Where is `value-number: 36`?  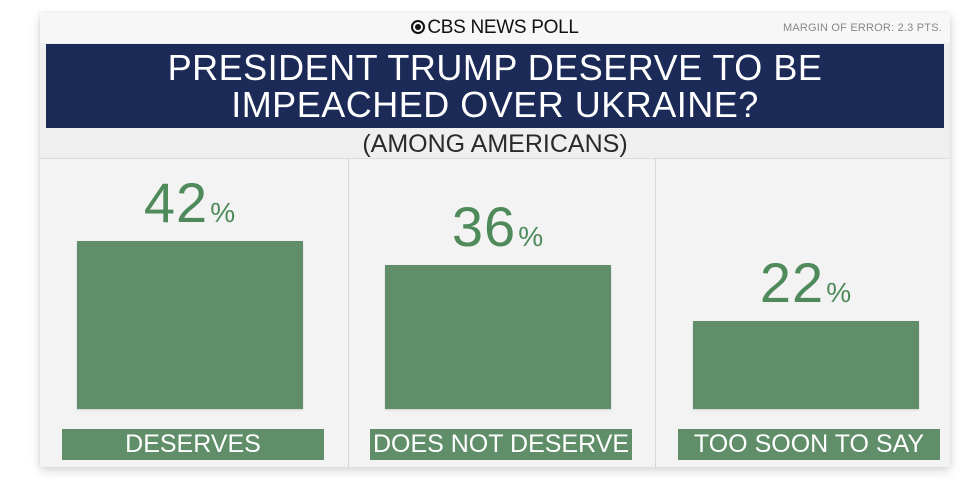 value-number: 36 is located at coordinates (484, 226).